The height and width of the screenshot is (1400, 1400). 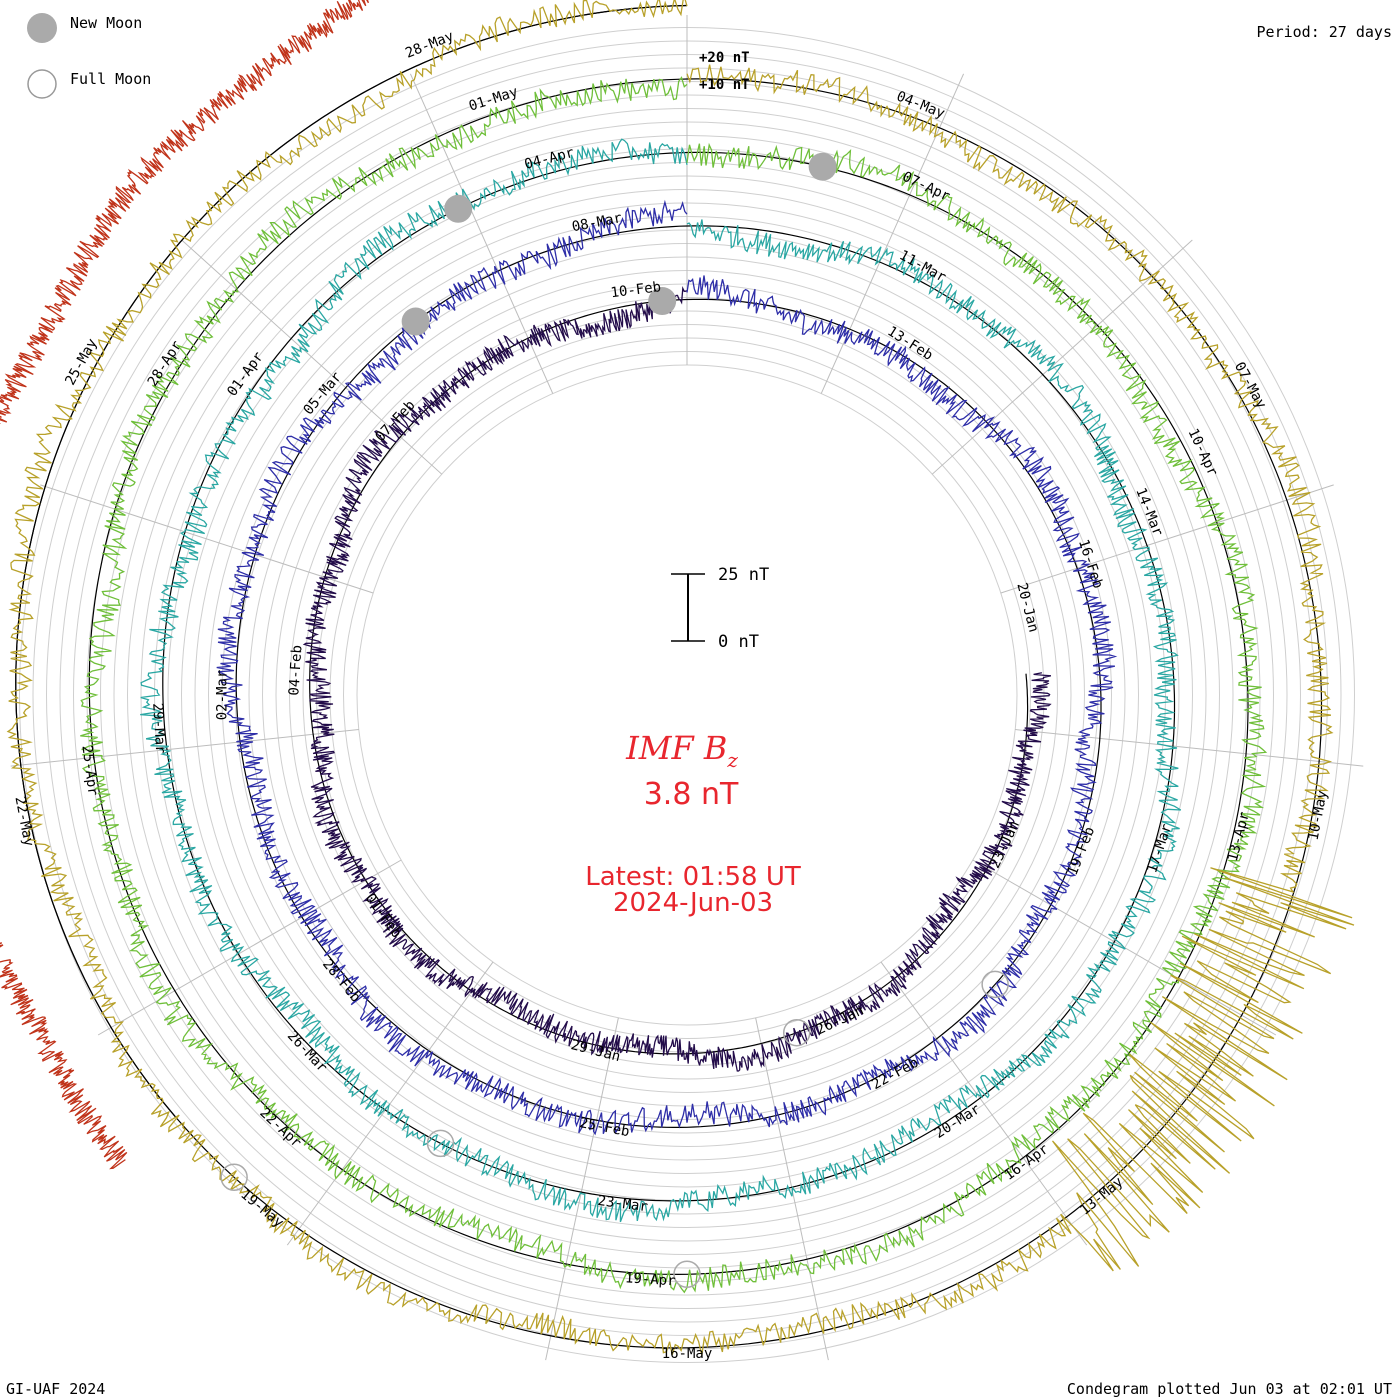 What do you see at coordinates (840, 1020) in the screenshot?
I see `date-label: 26-Jan` at bounding box center [840, 1020].